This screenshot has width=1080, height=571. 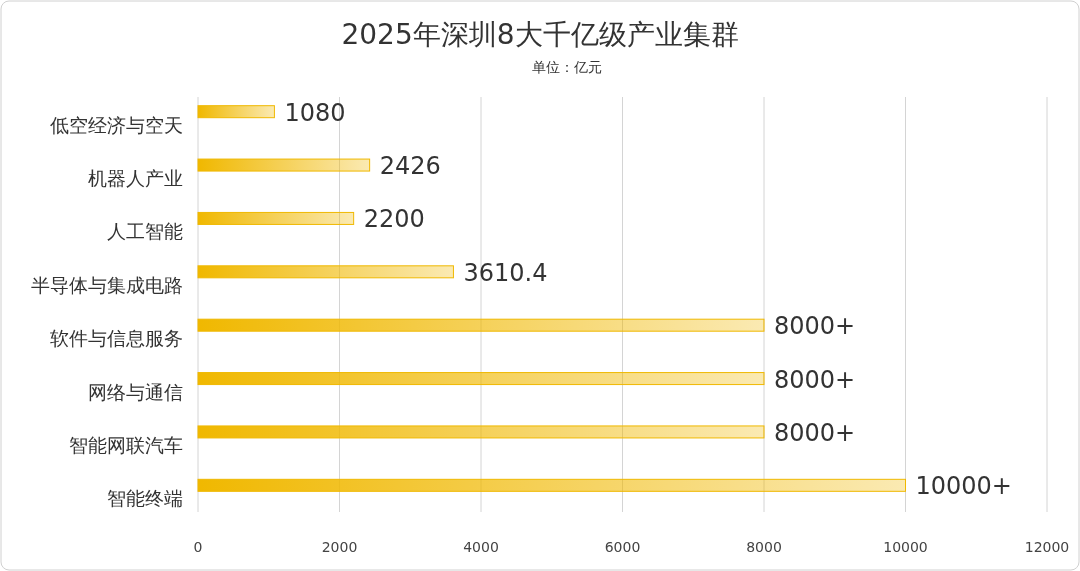 What do you see at coordinates (540, 34) in the screenshot?
I see `chart-title: 2025年深圳8大千亿级产业集群` at bounding box center [540, 34].